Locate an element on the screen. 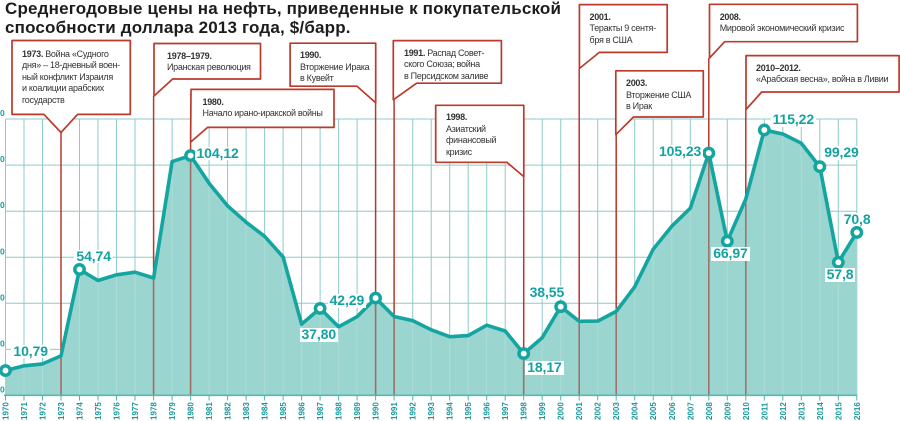 This screenshot has height=421, width=900. svg-text: 1990 is located at coordinates (376, 411).